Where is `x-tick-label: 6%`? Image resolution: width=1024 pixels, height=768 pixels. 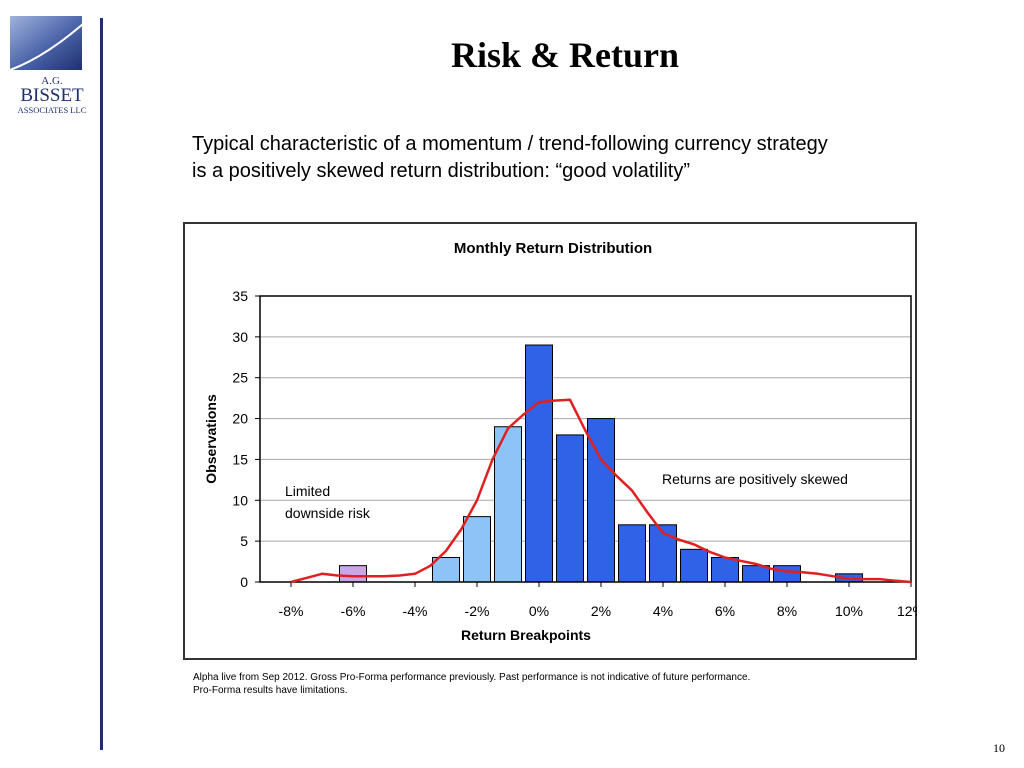
x-tick-label: 6% is located at coordinates (725, 611).